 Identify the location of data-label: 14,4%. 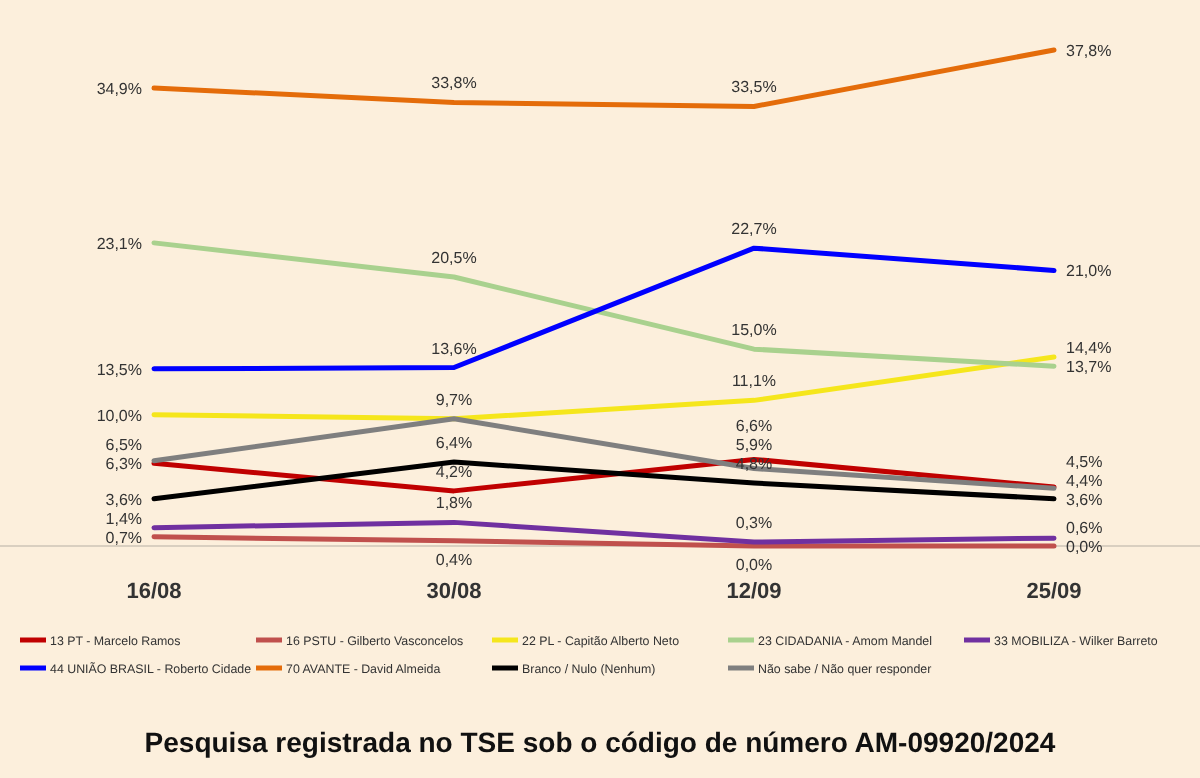
(1089, 348).